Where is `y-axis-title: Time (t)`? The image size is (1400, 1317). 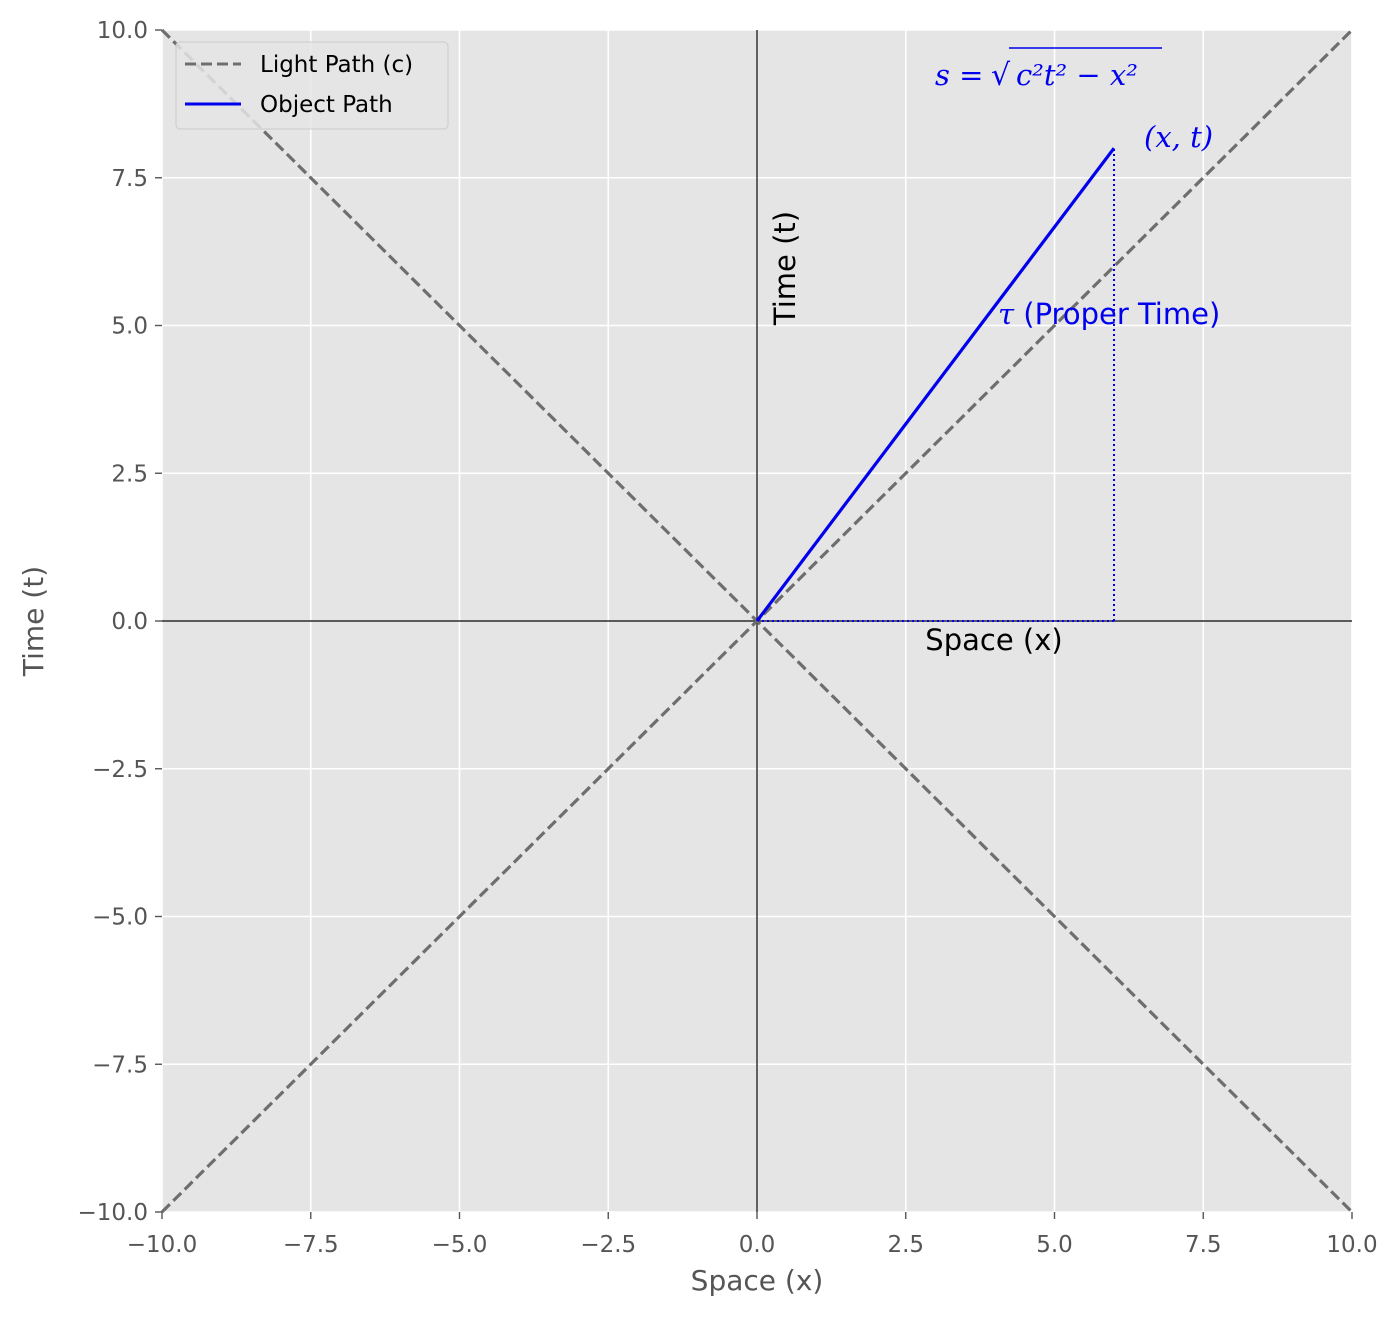 y-axis-title: Time (t) is located at coordinates (33, 621).